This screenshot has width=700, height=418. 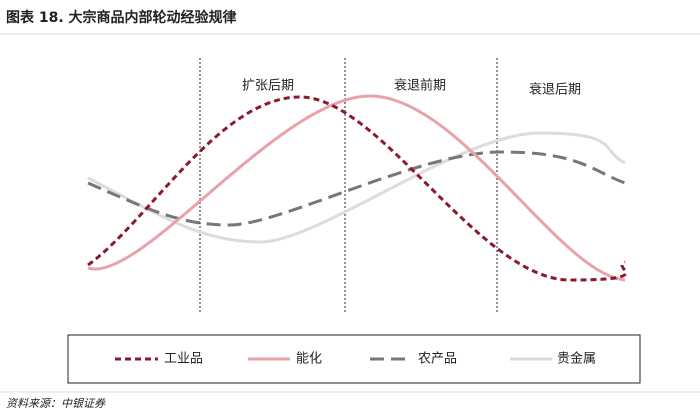 What do you see at coordinates (354, 359) in the screenshot?
I see `legend-box` at bounding box center [354, 359].